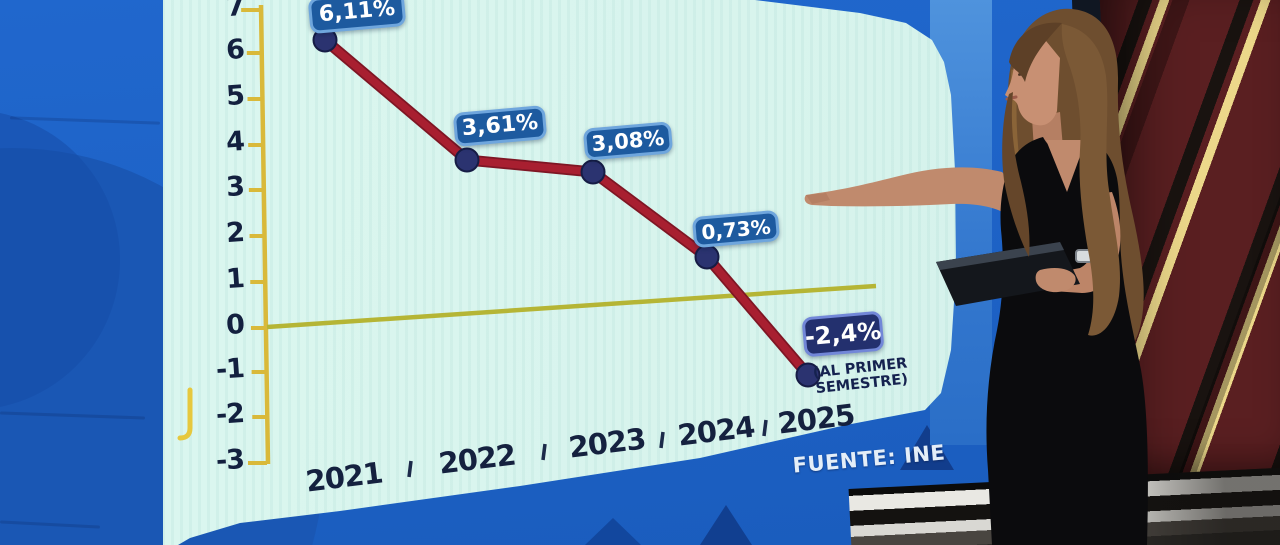  What do you see at coordinates (264, 234) in the screenshot?
I see `y-axis` at bounding box center [264, 234].